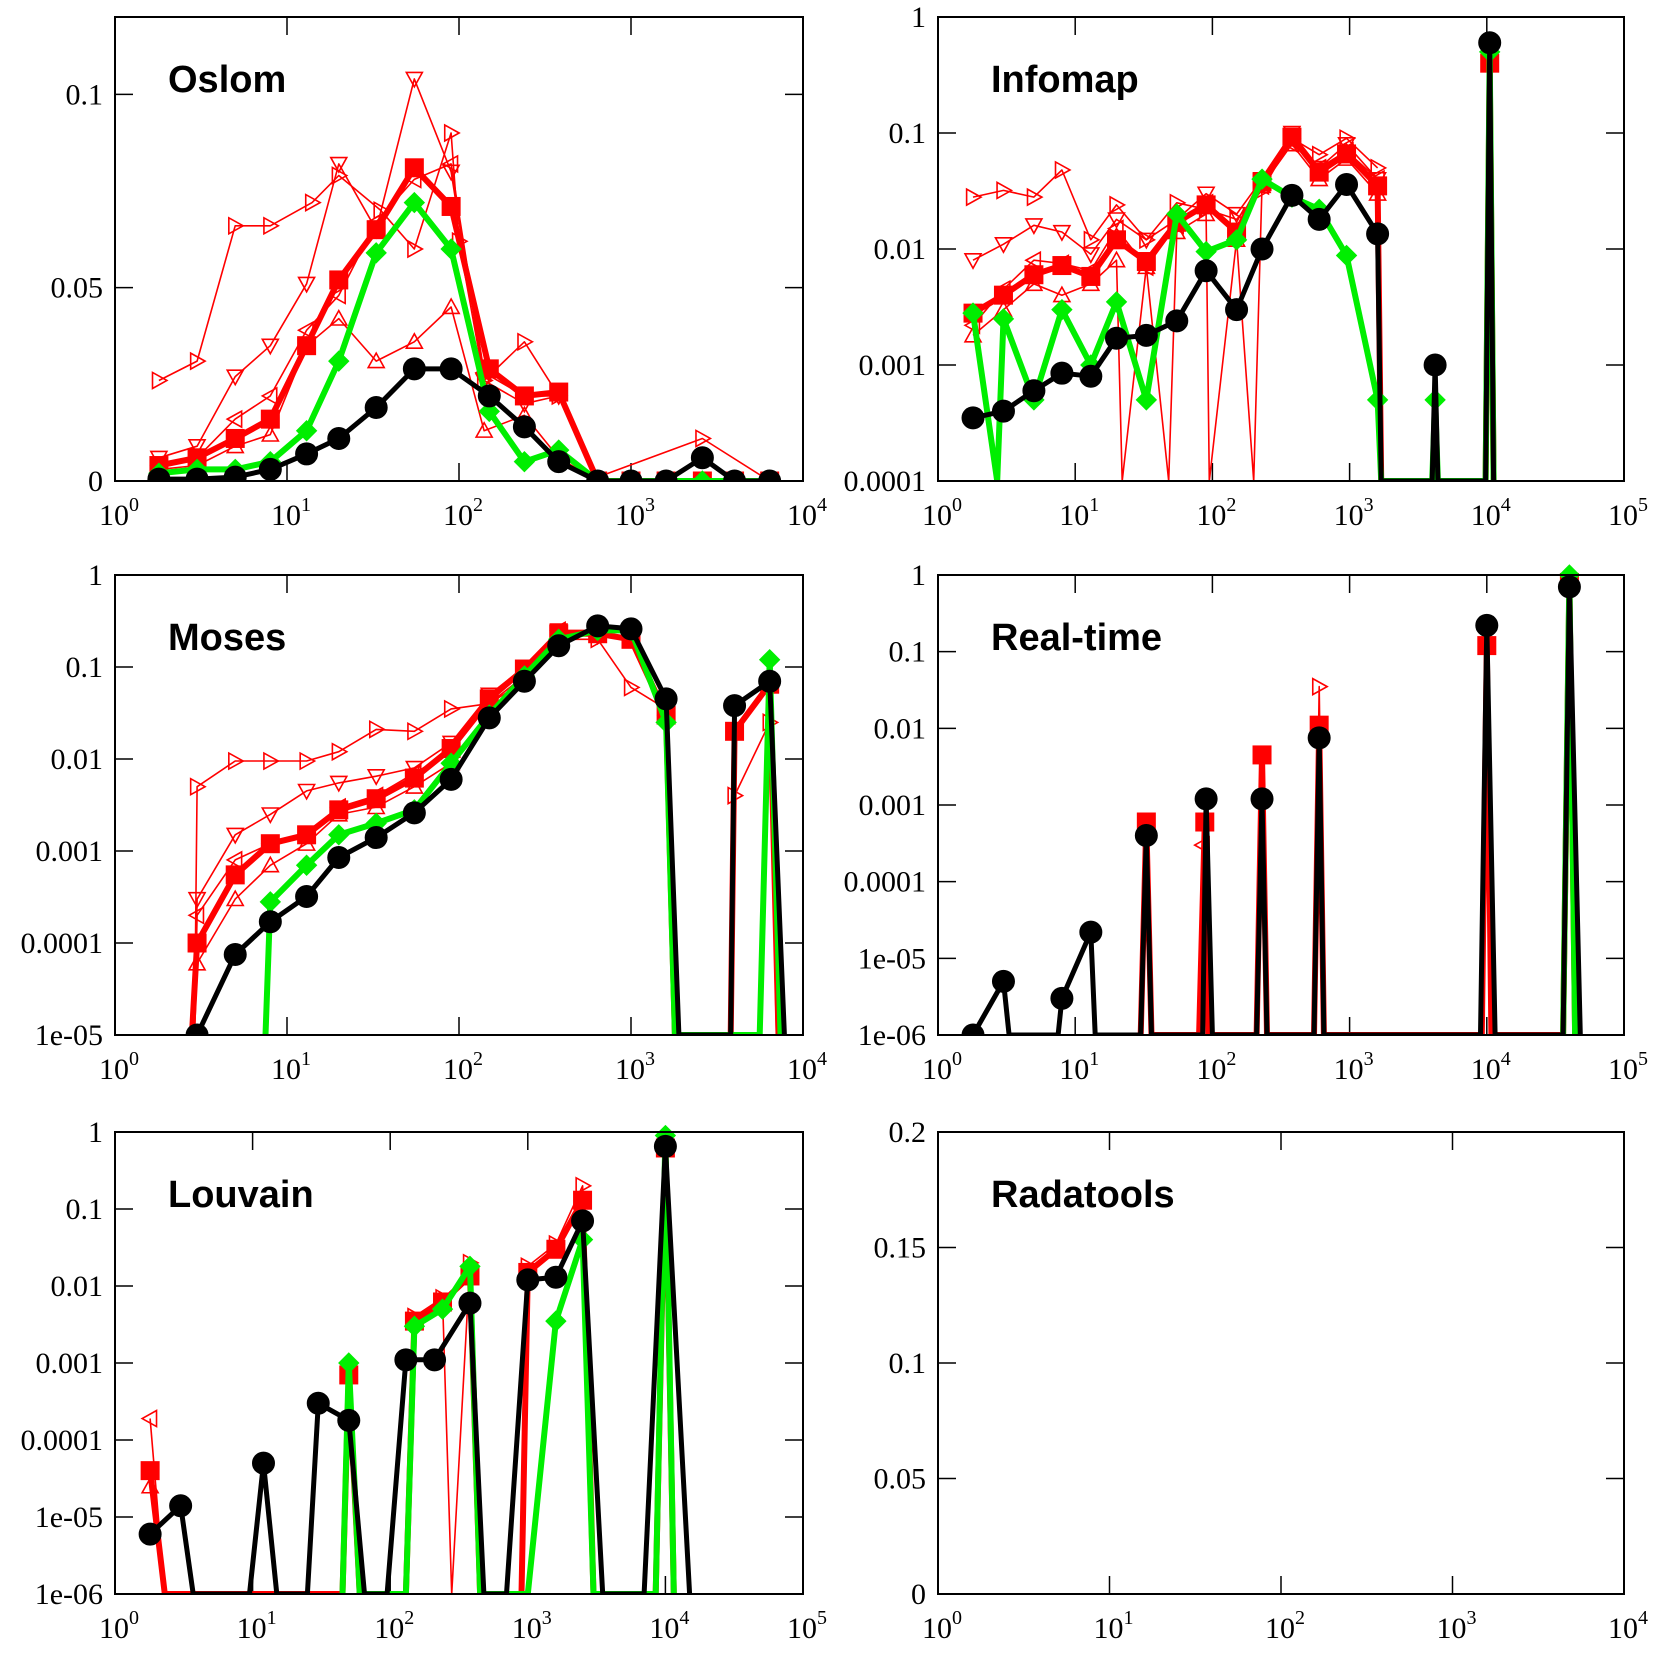 Image resolution: width=1653 pixels, height=1653 pixels. Describe the element at coordinates (918, 17) in the screenshot. I see `y-tick-label: 1` at that location.